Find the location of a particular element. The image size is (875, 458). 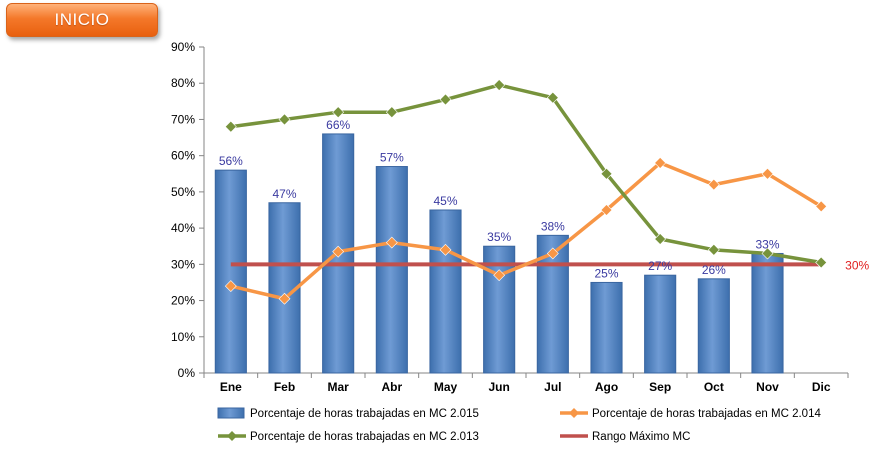

x-tick-label: Dic is located at coordinates (821, 387).